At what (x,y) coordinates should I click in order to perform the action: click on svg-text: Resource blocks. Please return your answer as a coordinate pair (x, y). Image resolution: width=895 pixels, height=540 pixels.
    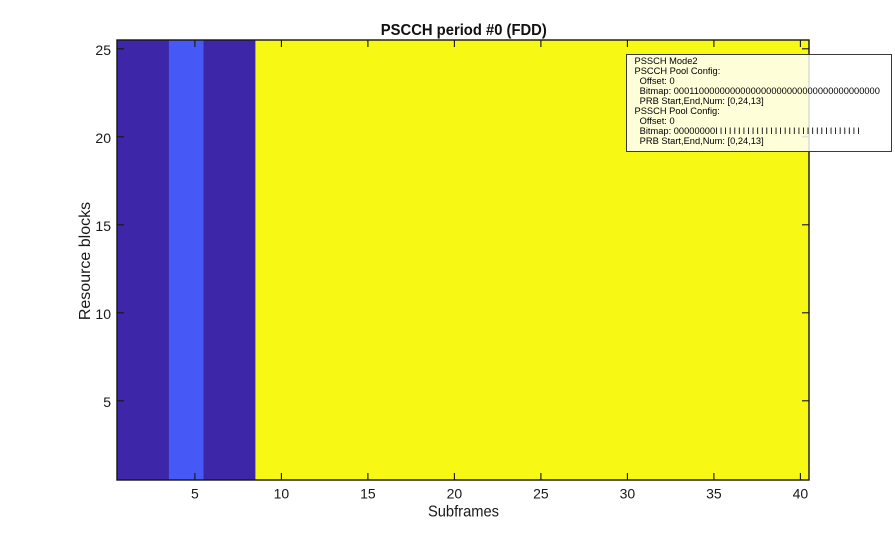
    Looking at the image, I should click on (85, 261).